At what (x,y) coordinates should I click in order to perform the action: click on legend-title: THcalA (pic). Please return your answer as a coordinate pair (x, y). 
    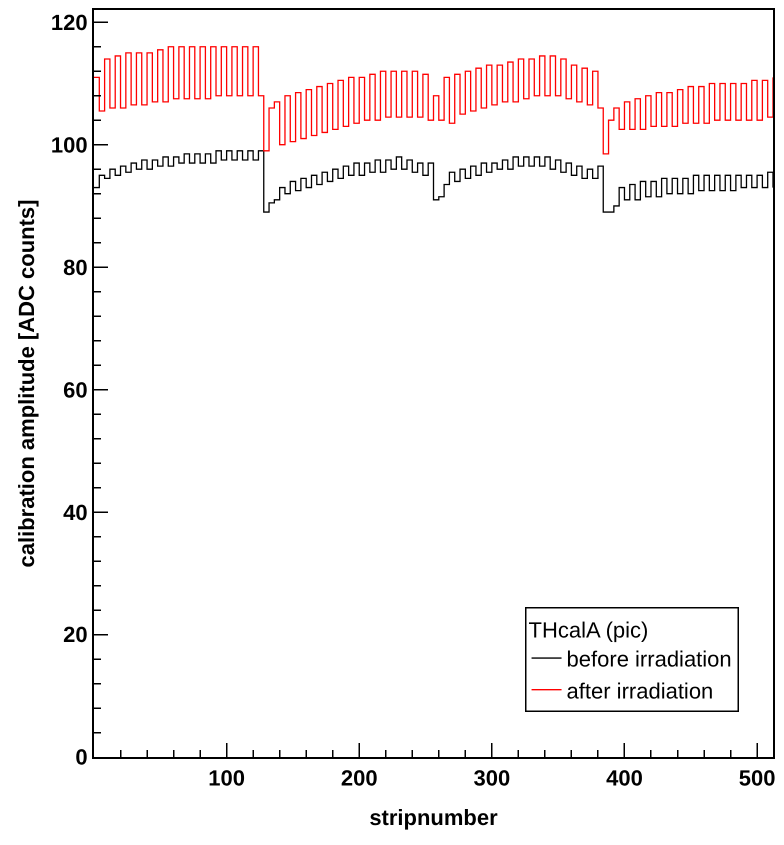
    Looking at the image, I should click on (588, 629).